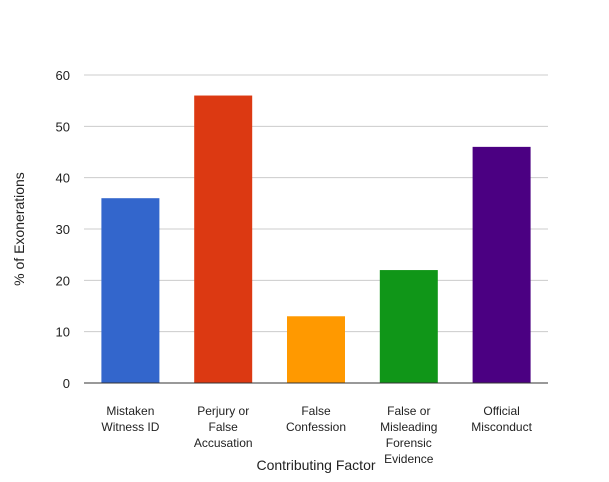 This screenshot has height=482, width=609. I want to click on x-category-label: Official, so click(501, 411).